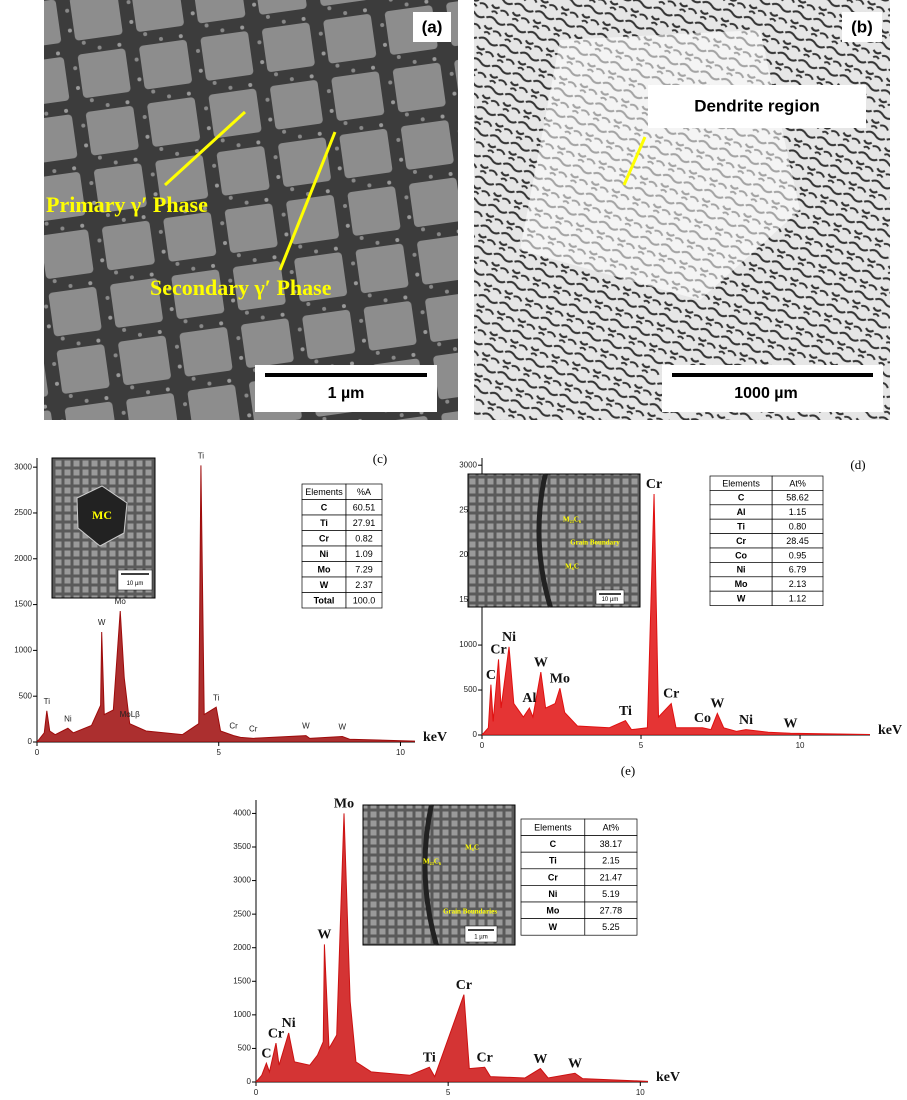 This screenshot has height=1100, width=907. What do you see at coordinates (702, 718) in the screenshot?
I see `peak-label: Co` at bounding box center [702, 718].